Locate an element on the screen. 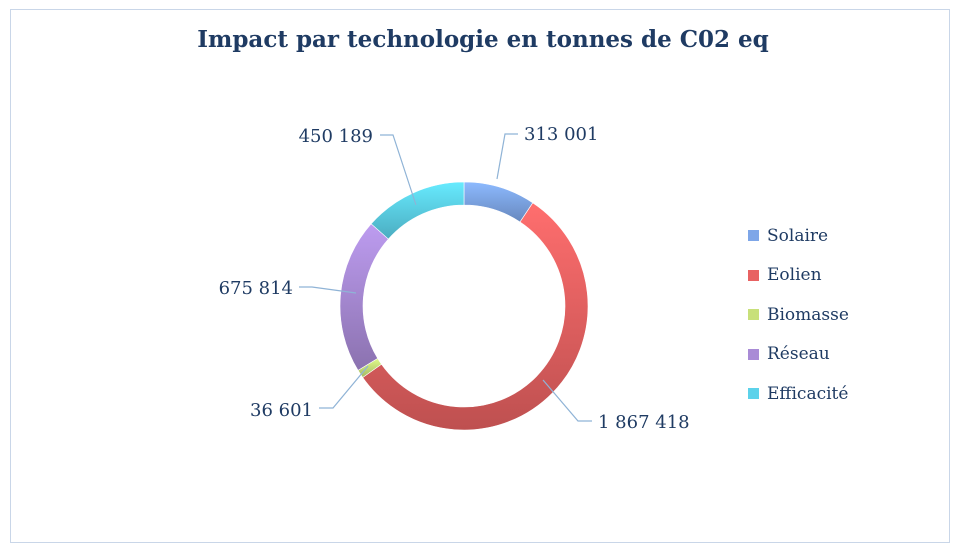 This screenshot has height=557, width=966. leader-line-efficacite is located at coordinates (398, 170).